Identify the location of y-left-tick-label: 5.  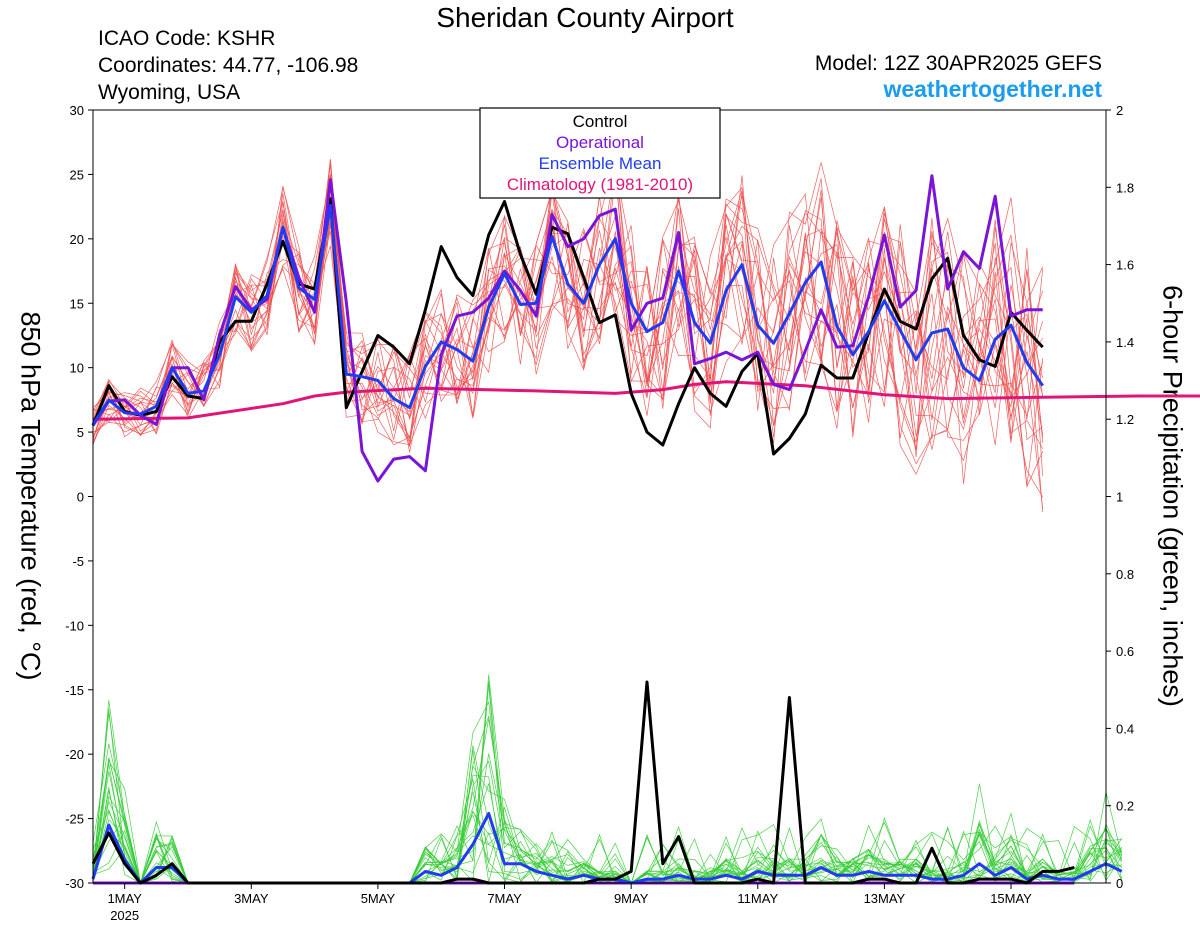
(80, 432).